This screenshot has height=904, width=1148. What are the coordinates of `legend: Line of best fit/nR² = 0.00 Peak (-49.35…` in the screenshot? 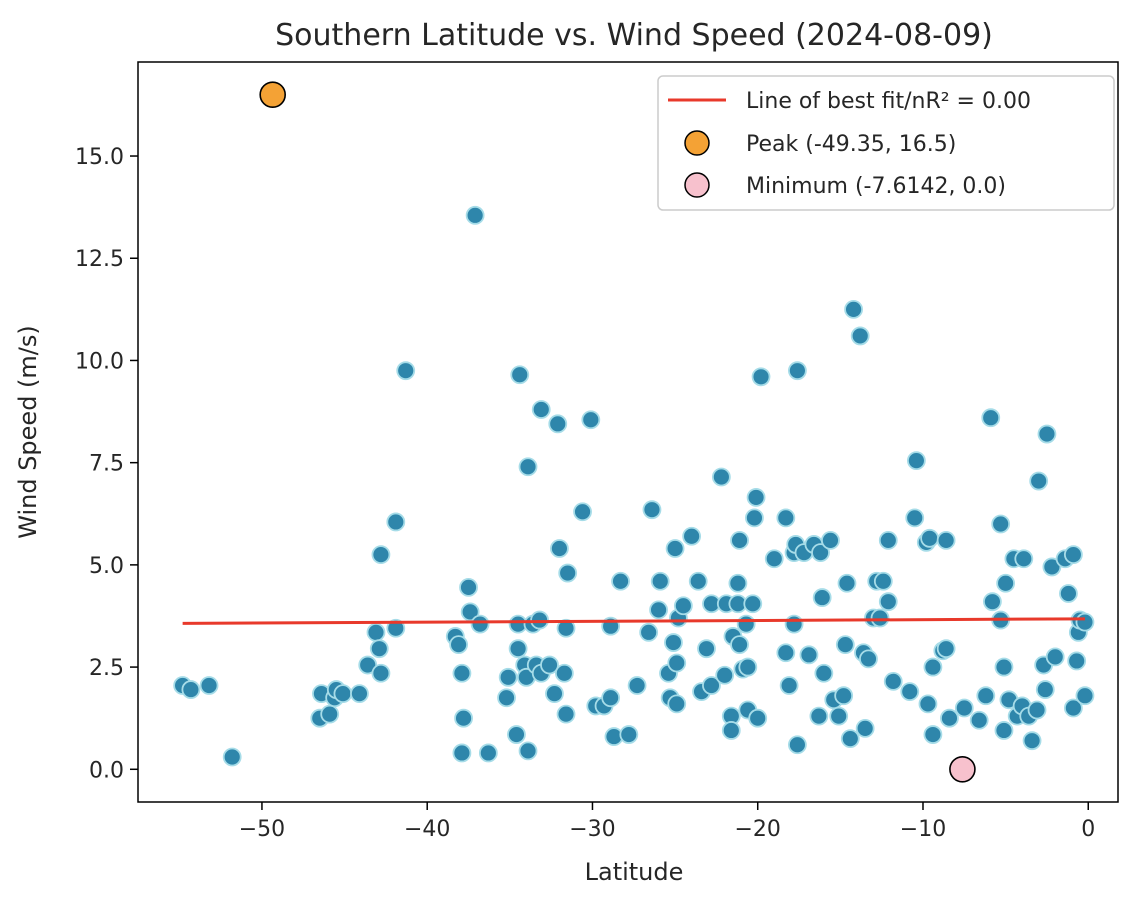 It's located at (886, 143).